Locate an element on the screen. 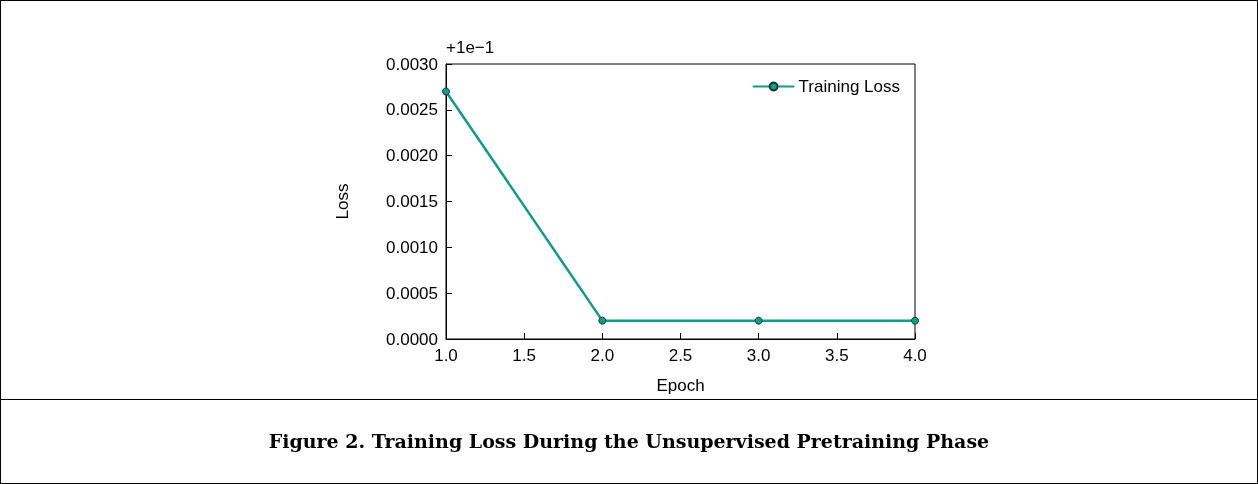 The height and width of the screenshot is (484, 1258). x-tick-label: 1.5 is located at coordinates (524, 355).